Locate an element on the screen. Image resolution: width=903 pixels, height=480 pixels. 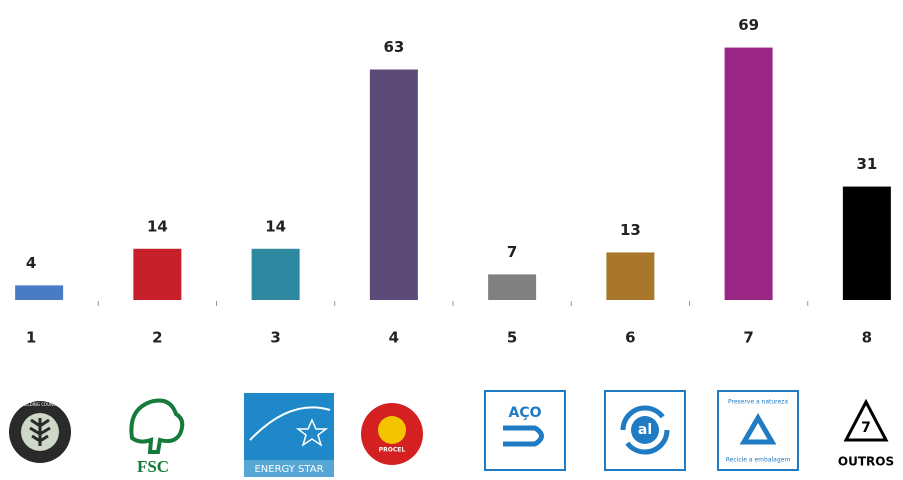
outros-triangle is located at coordinates (866, 420).